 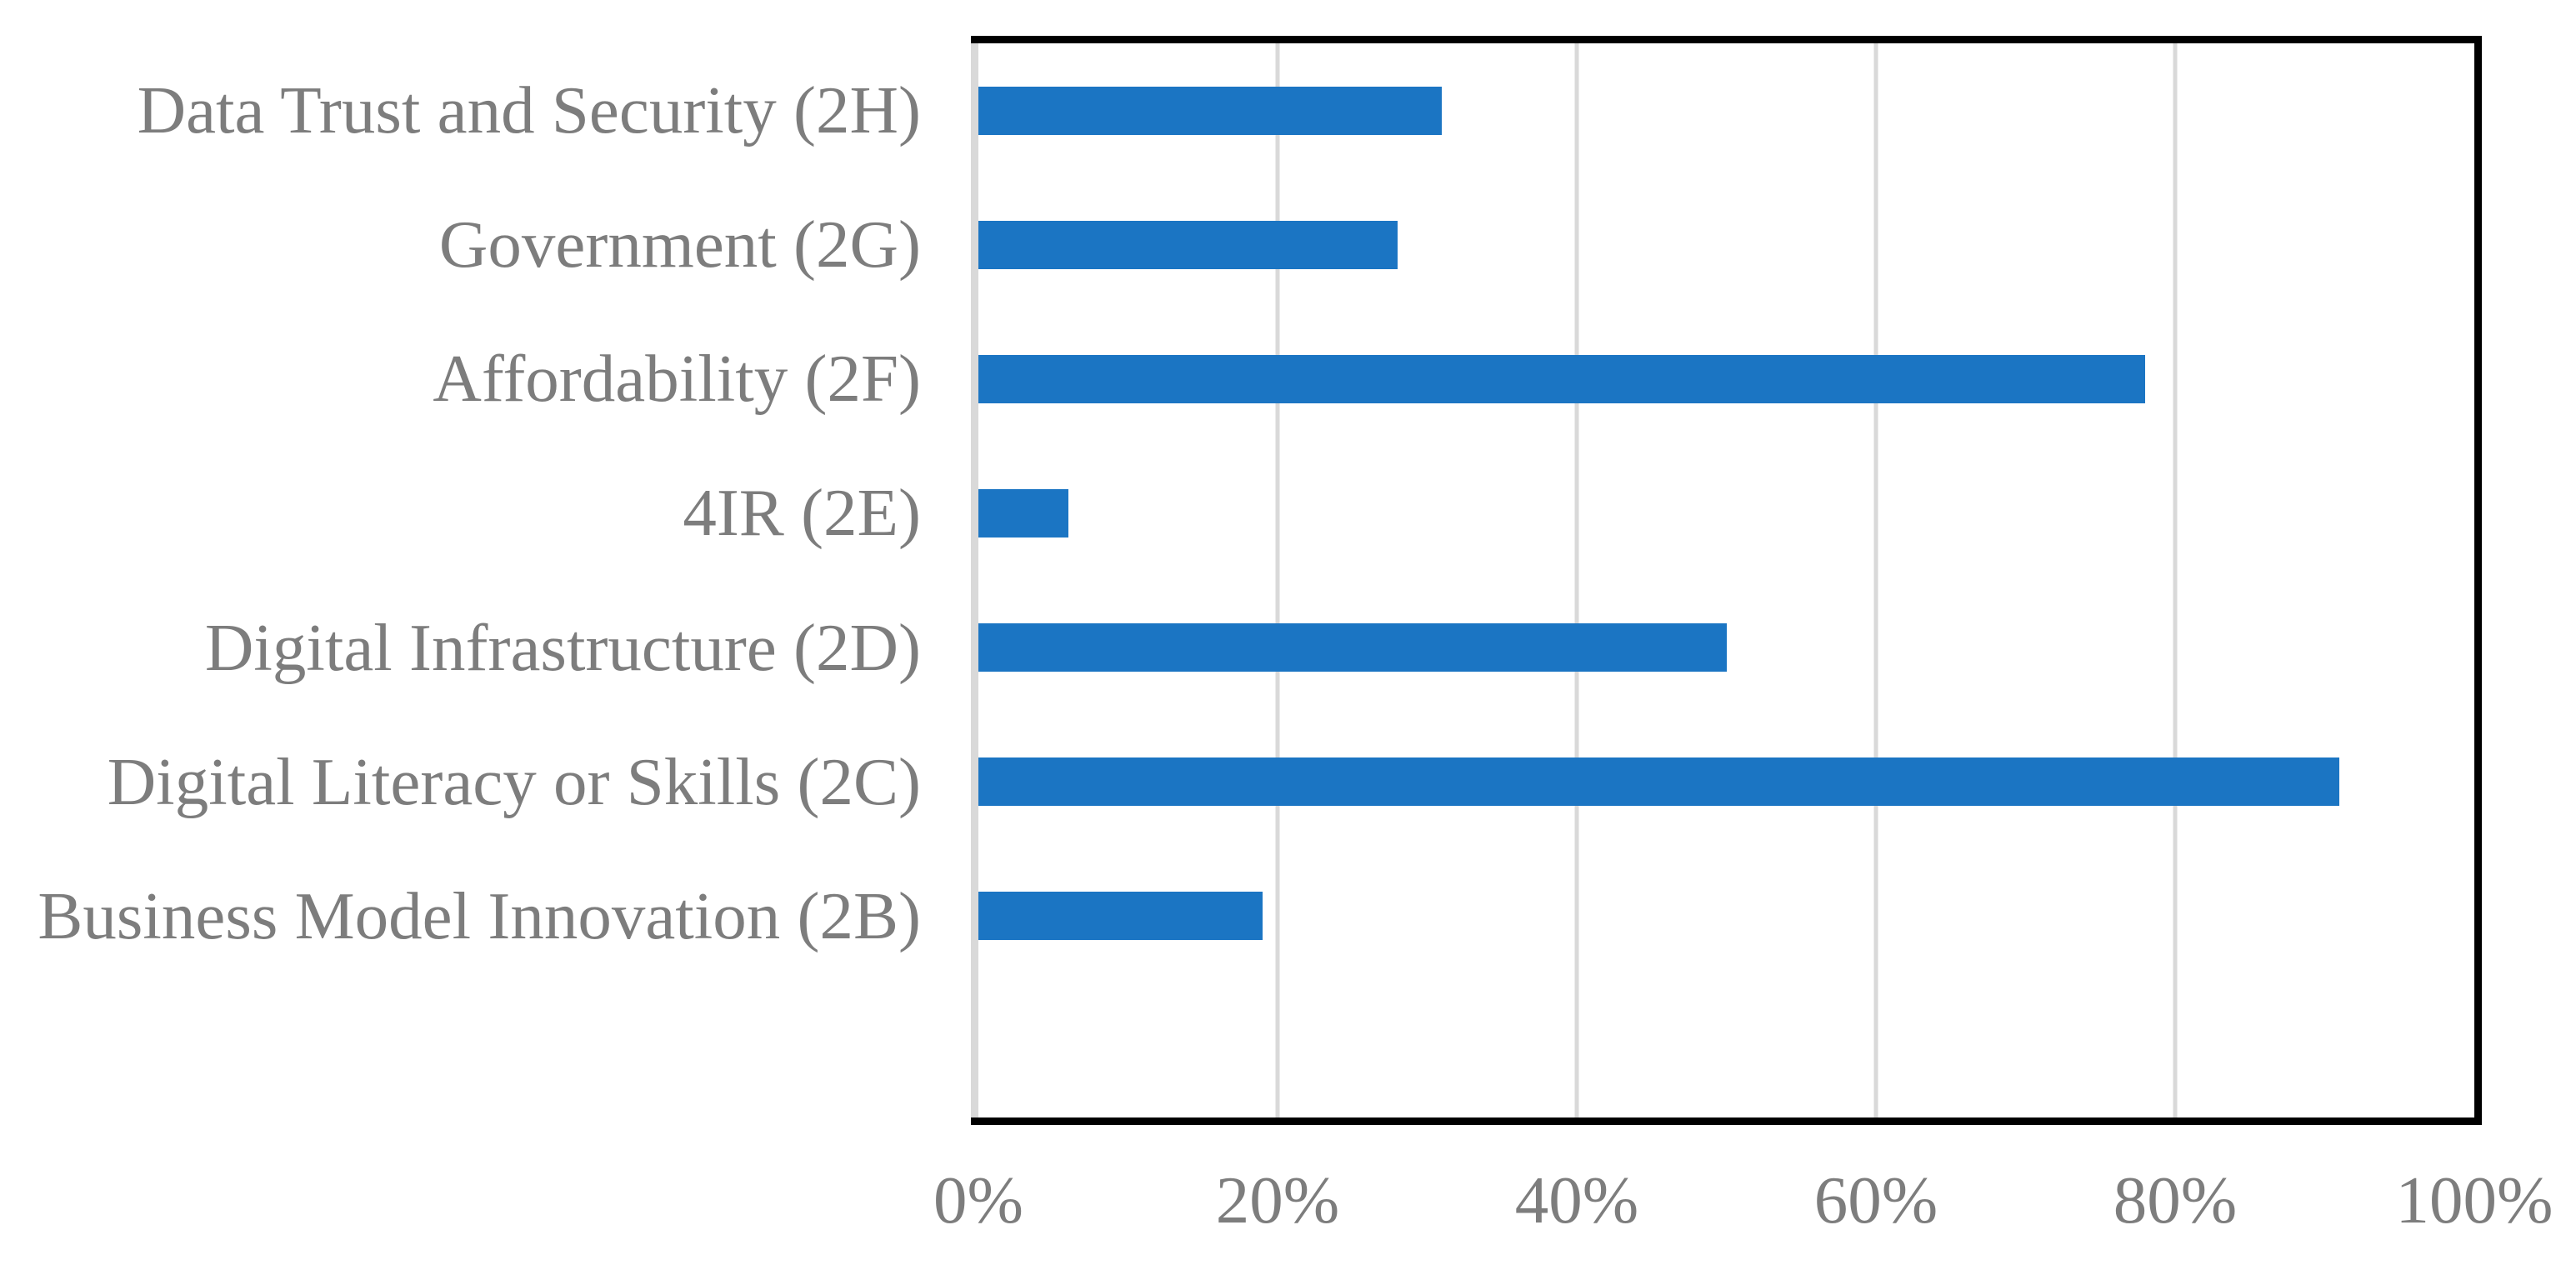 What do you see at coordinates (1875, 1200) in the screenshot?
I see `x-tick-label: 60%` at bounding box center [1875, 1200].